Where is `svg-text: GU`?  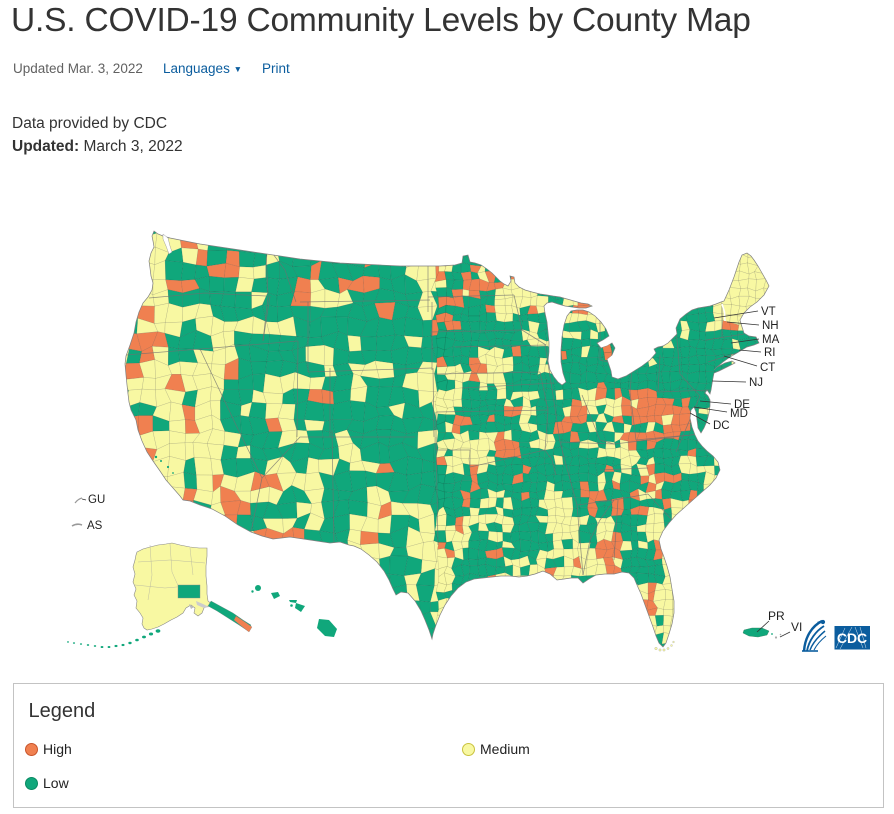
svg-text: GU is located at coordinates (96, 500).